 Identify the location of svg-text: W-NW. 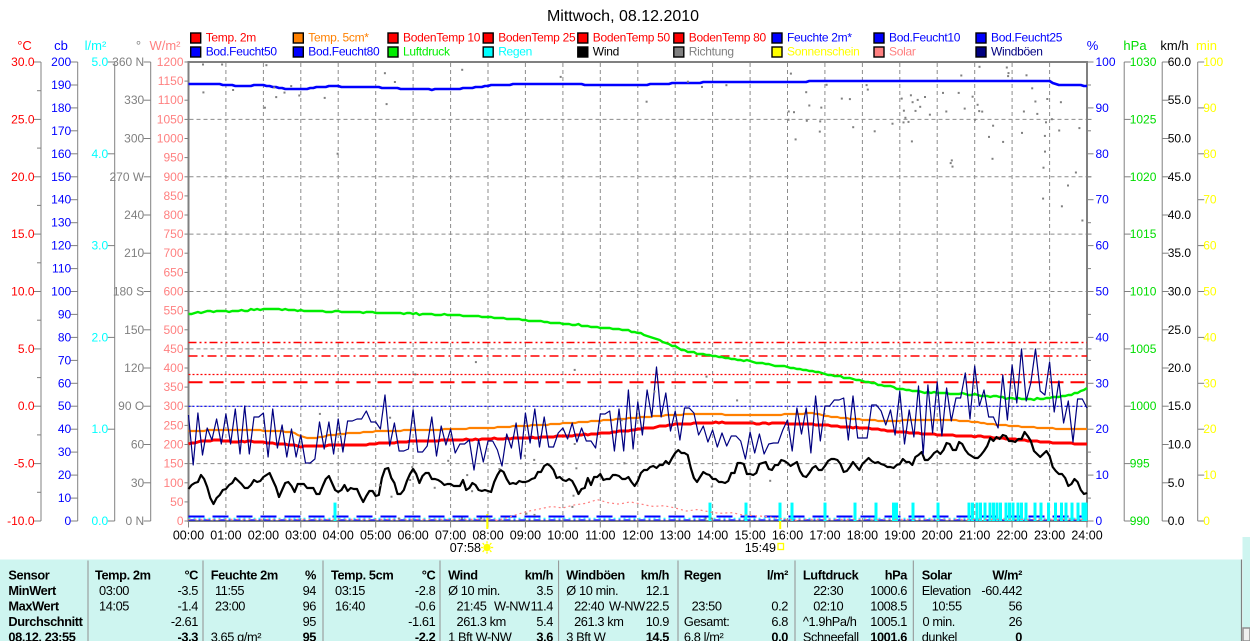
(512, 605).